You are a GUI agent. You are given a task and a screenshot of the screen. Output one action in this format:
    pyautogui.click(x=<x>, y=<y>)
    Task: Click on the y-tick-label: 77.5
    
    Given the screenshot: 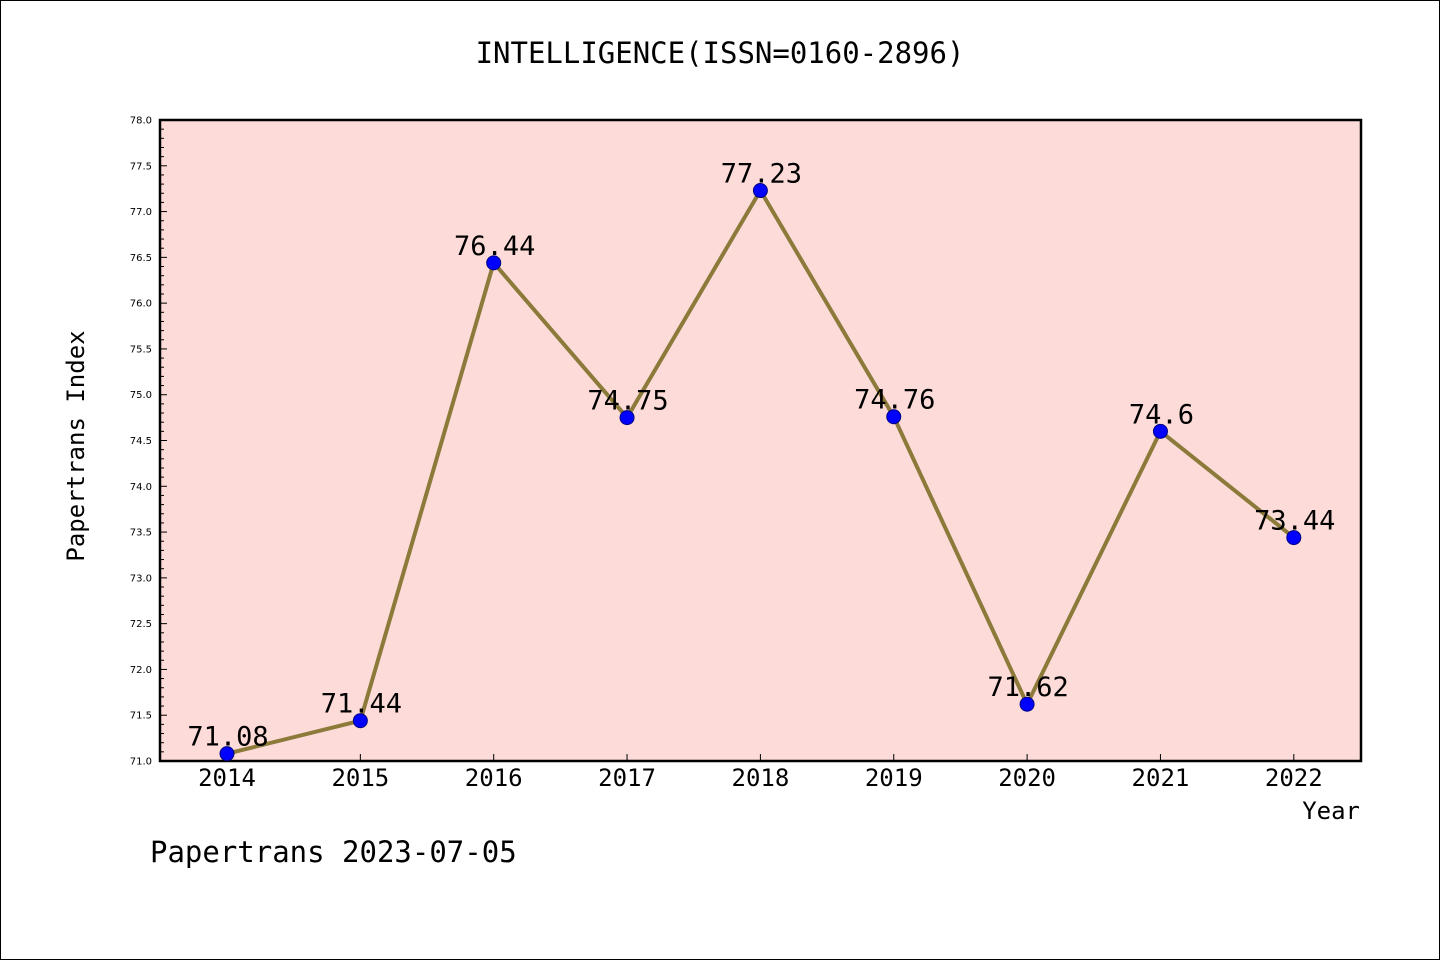 What is the action you would take?
    pyautogui.click(x=141, y=166)
    